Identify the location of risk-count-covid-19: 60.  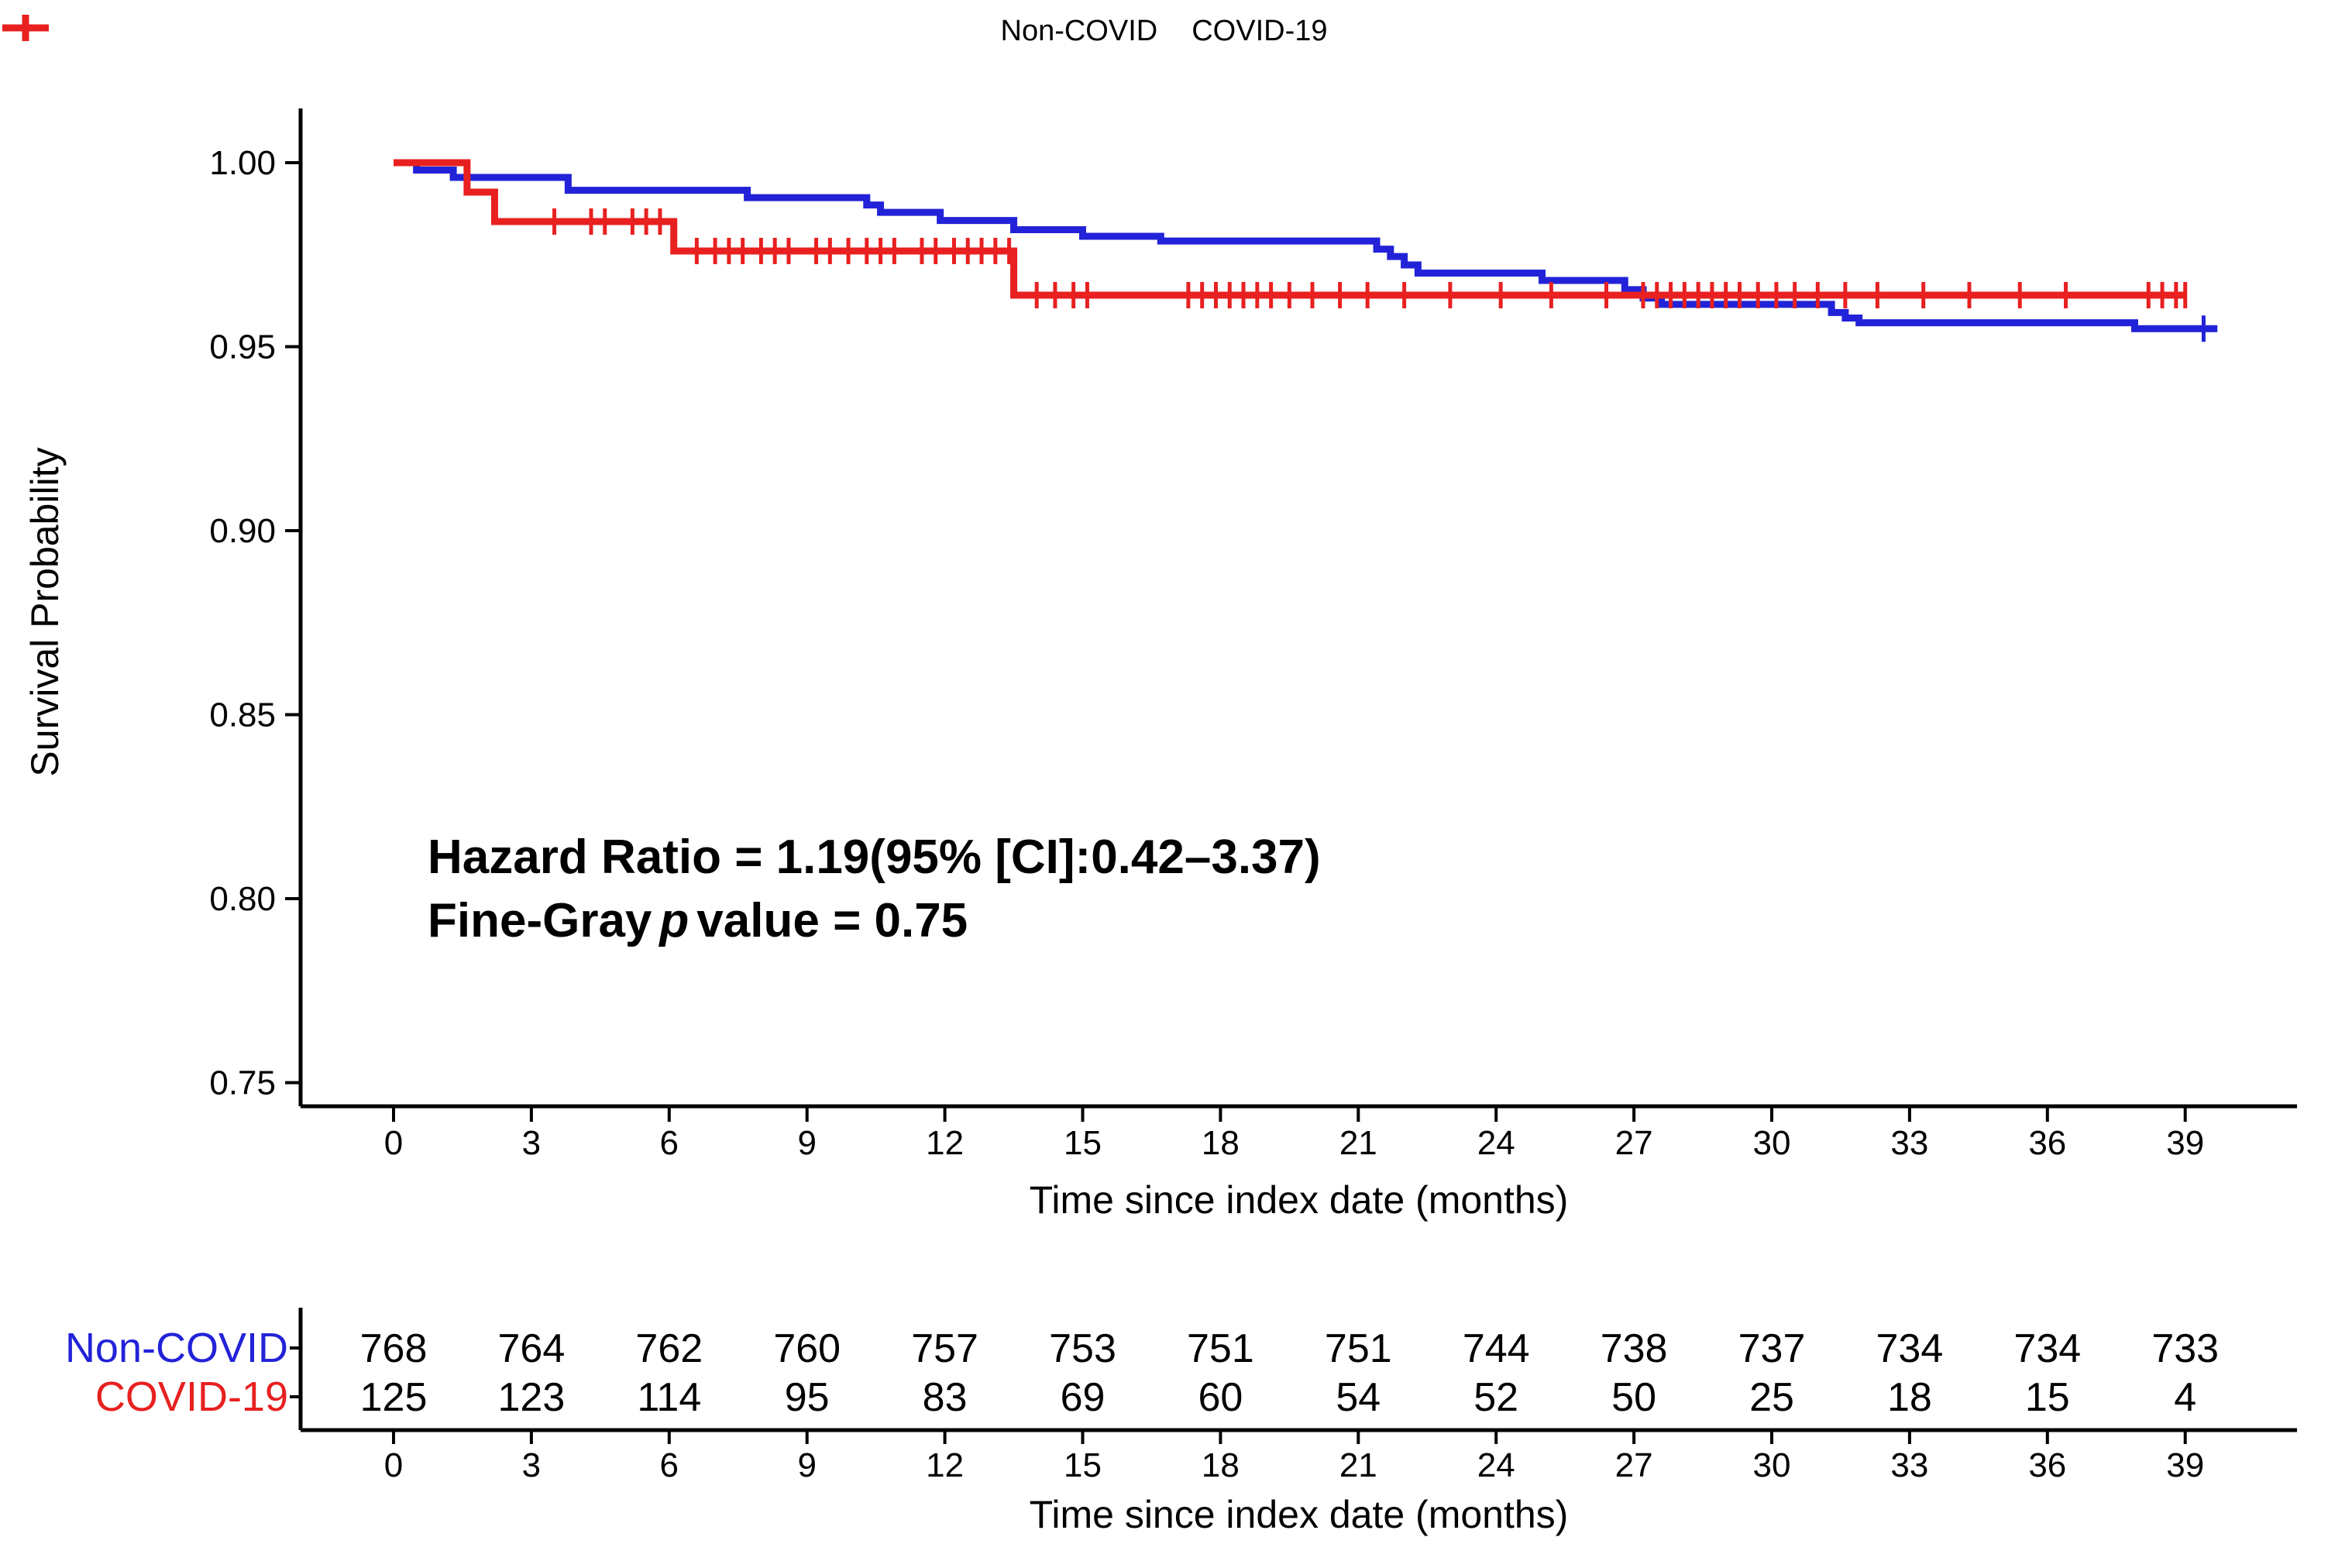
(1221, 1397).